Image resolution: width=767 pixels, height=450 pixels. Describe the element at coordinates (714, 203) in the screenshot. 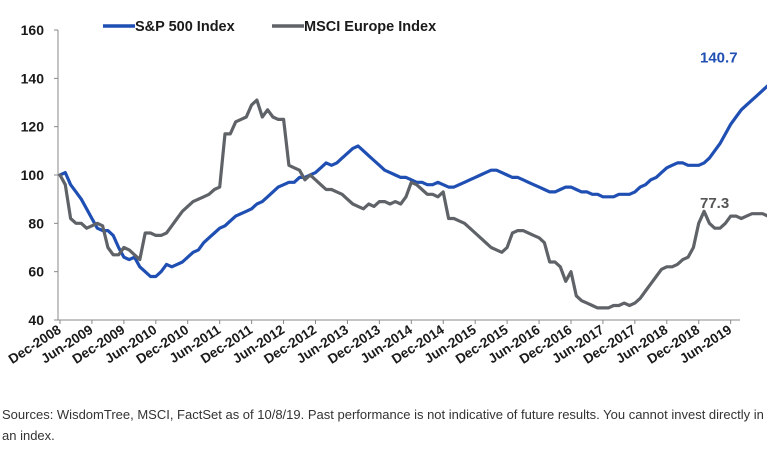

I see `end-label: 77.3` at that location.